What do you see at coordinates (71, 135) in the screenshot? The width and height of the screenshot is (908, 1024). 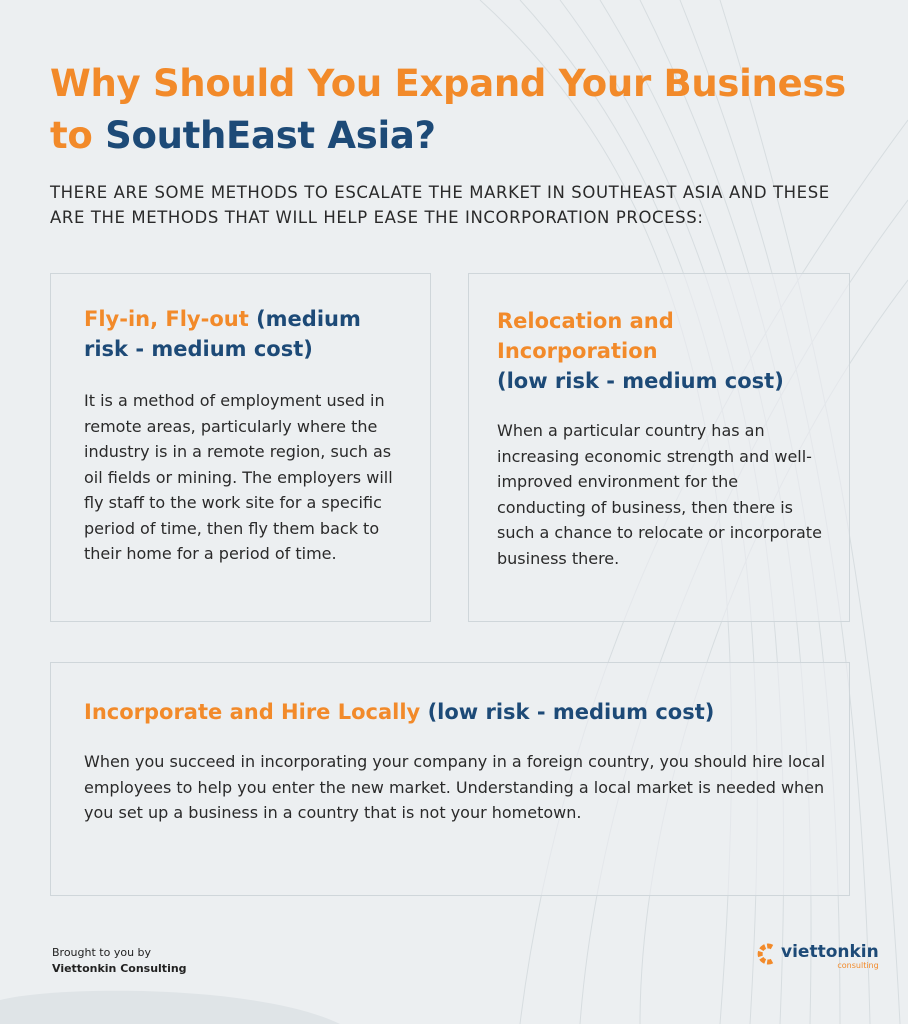 I see `title-prefix: to` at bounding box center [71, 135].